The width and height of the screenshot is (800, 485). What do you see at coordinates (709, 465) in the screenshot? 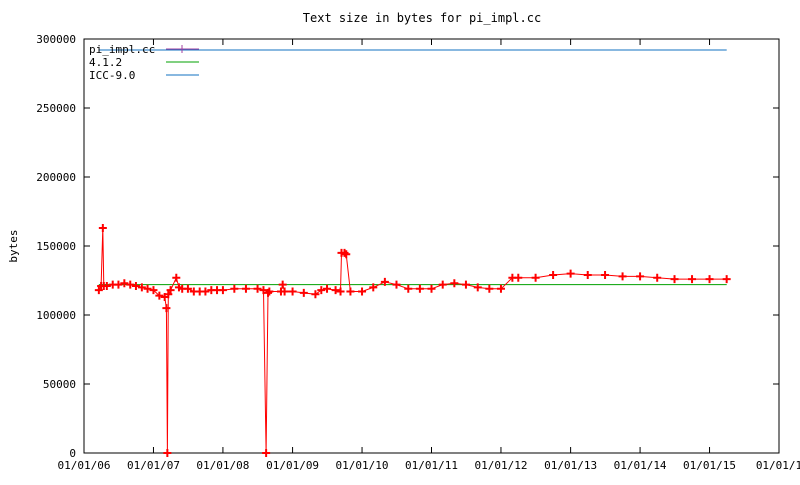
I see `x-tick-label: 01/01/15` at bounding box center [709, 465].